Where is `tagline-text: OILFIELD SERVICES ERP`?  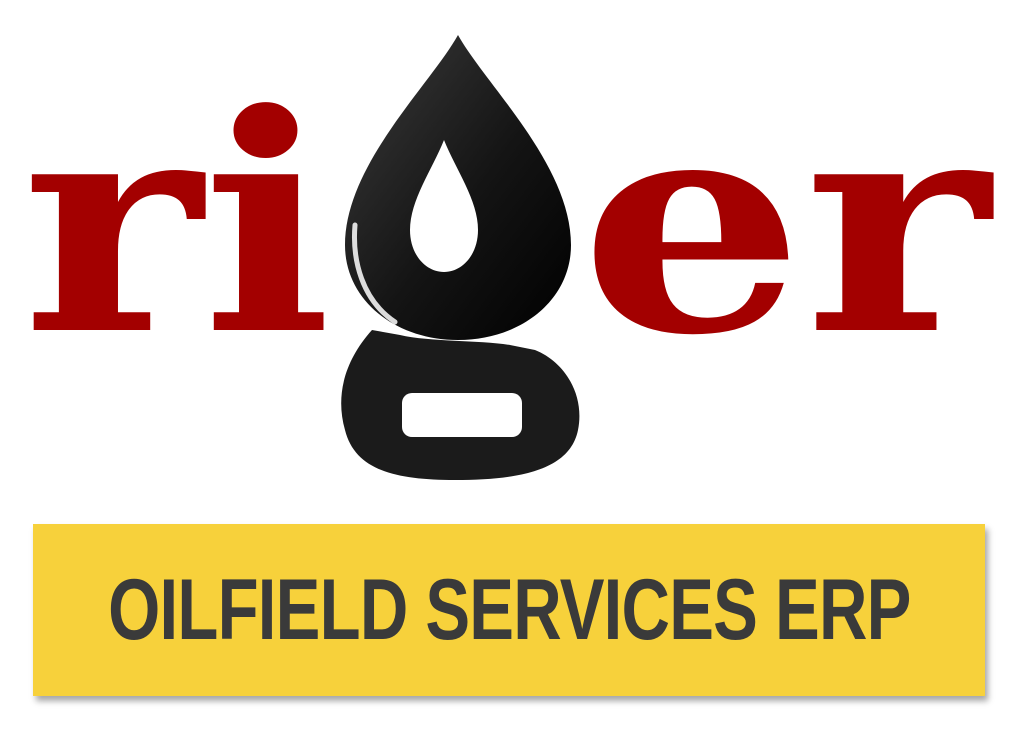 tagline-text: OILFIELD SERVICES ERP is located at coordinates (509, 609).